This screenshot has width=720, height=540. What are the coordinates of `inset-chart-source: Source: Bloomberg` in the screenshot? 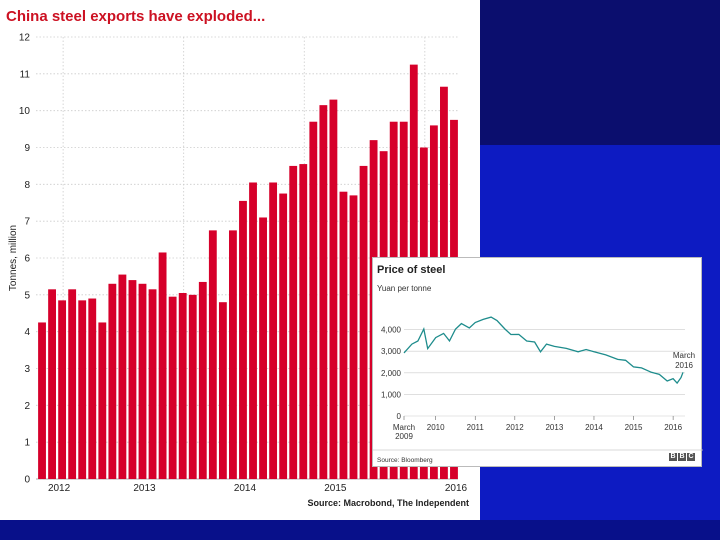 It's located at (405, 460).